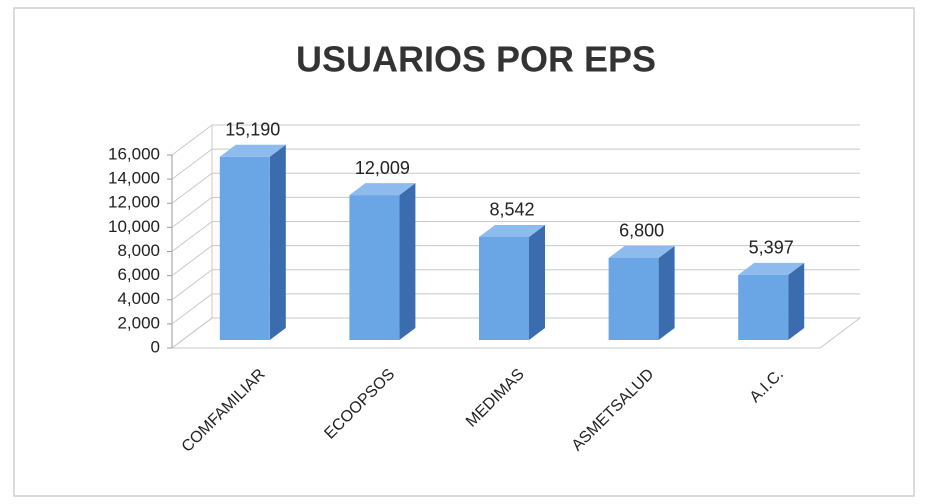 The width and height of the screenshot is (929, 504). I want to click on y-tick-label: 16,000, so click(134, 153).